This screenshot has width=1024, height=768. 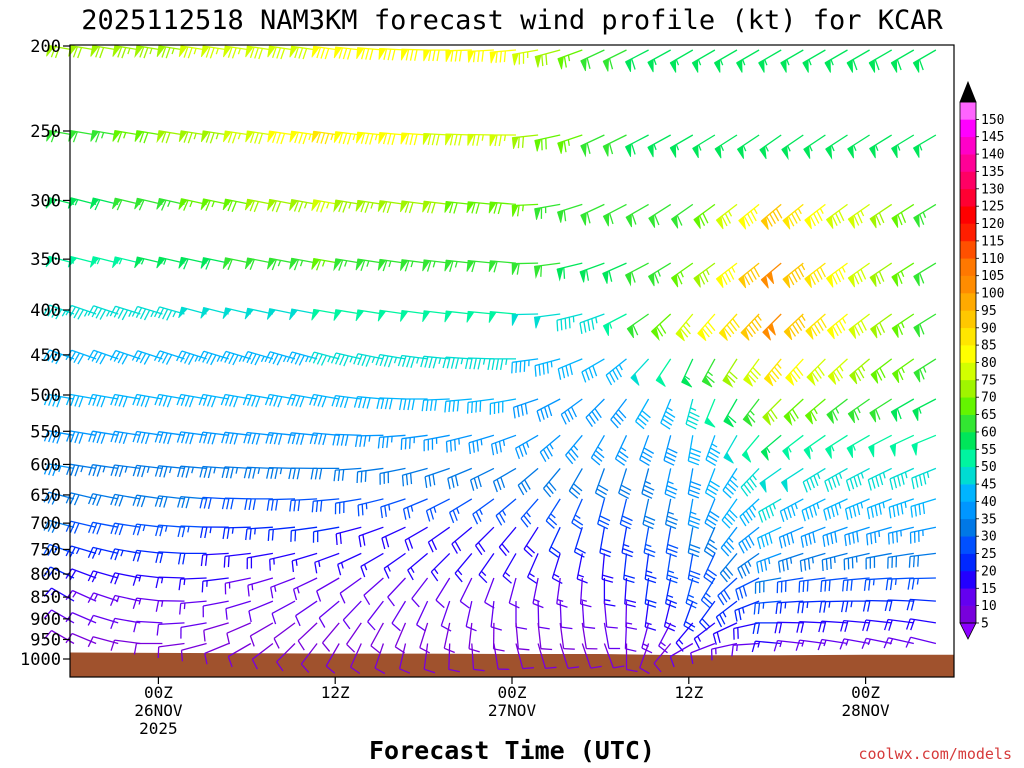 What do you see at coordinates (879, 509) in the screenshot?
I see `barb-650-49.5` at bounding box center [879, 509].